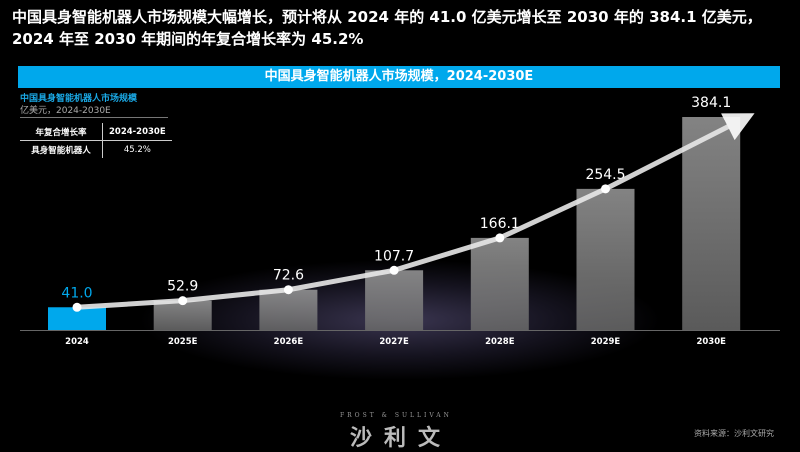 The image size is (800, 452). What do you see at coordinates (94, 117) in the screenshot?
I see `divider` at bounding box center [94, 117].